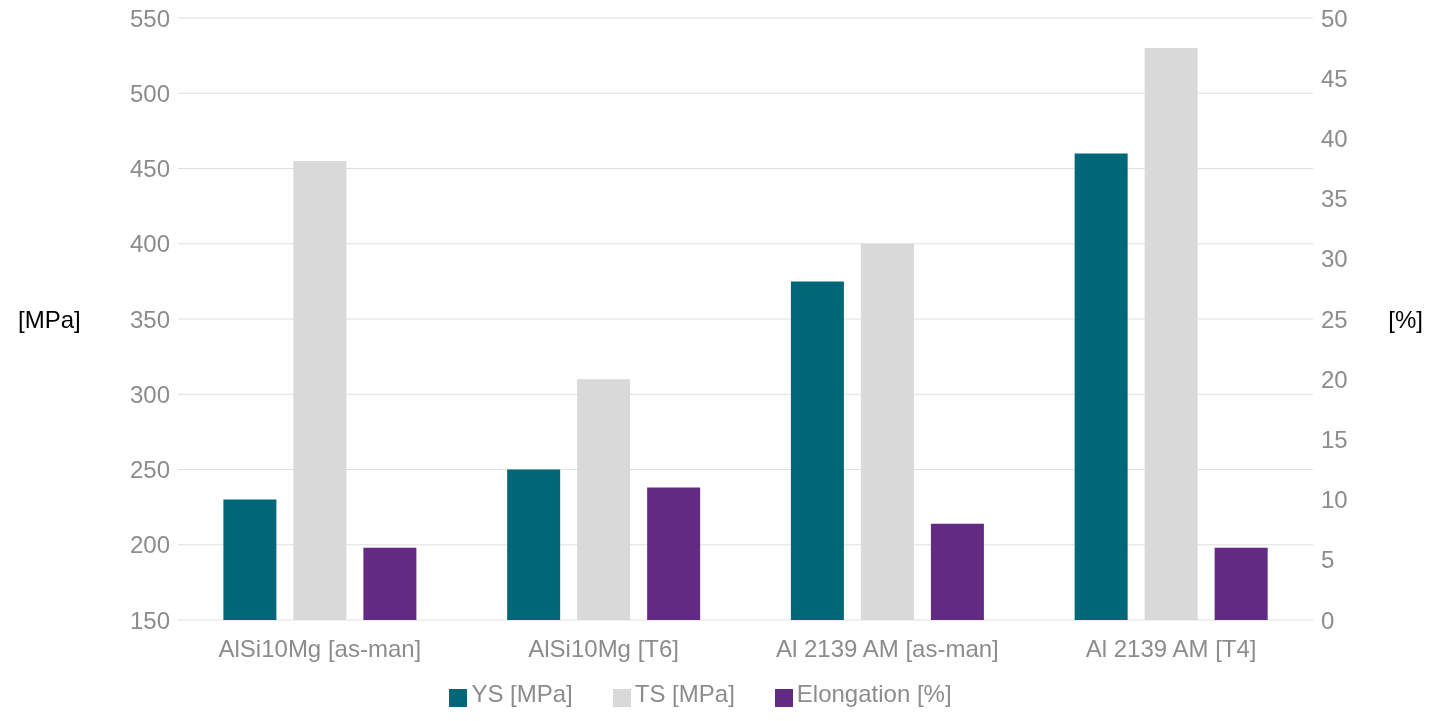 The width and height of the screenshot is (1441, 721). I want to click on y2-tick-label: 5, so click(1328, 560).